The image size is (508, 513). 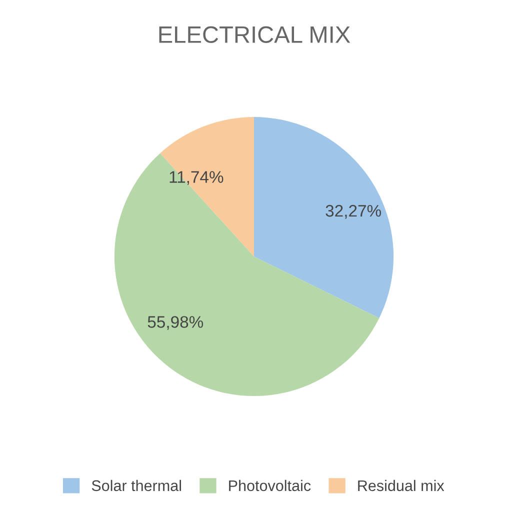 What do you see at coordinates (354, 211) in the screenshot?
I see `data-label: 32,27%` at bounding box center [354, 211].